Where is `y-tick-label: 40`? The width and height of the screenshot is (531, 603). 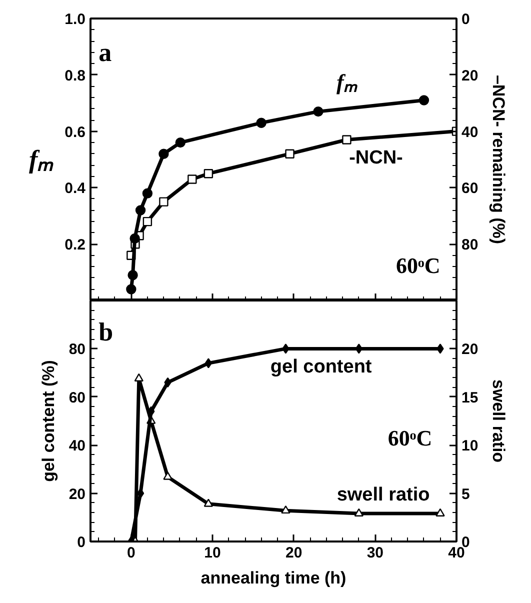
y-tick-label: 40 is located at coordinates (77, 446).